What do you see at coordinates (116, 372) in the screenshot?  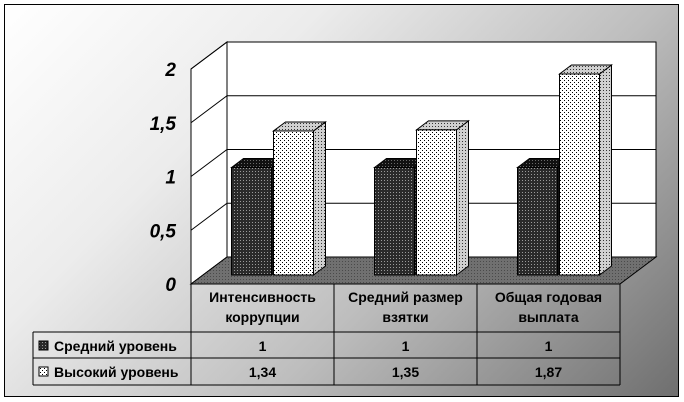 I see `series-label: Высокий уровень` at bounding box center [116, 372].